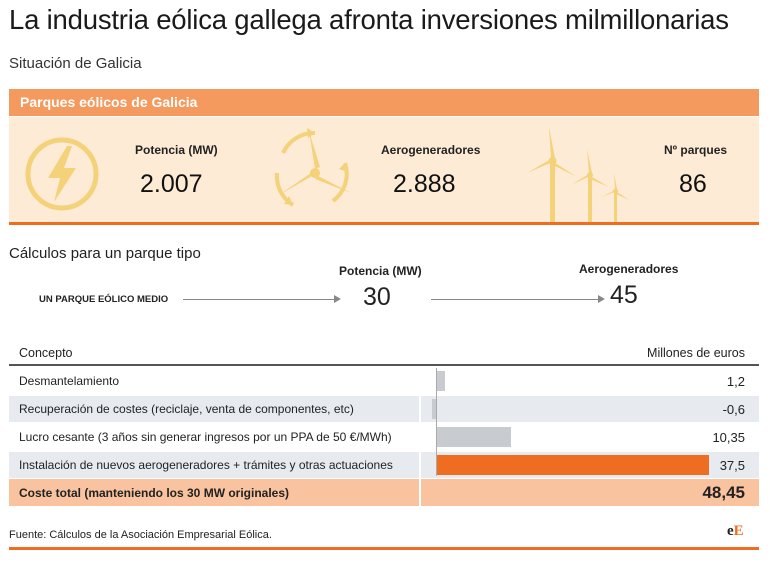 The image size is (770, 565). Describe the element at coordinates (214, 381) in the screenshot. I see `table-row: Desmantelamiento` at that location.